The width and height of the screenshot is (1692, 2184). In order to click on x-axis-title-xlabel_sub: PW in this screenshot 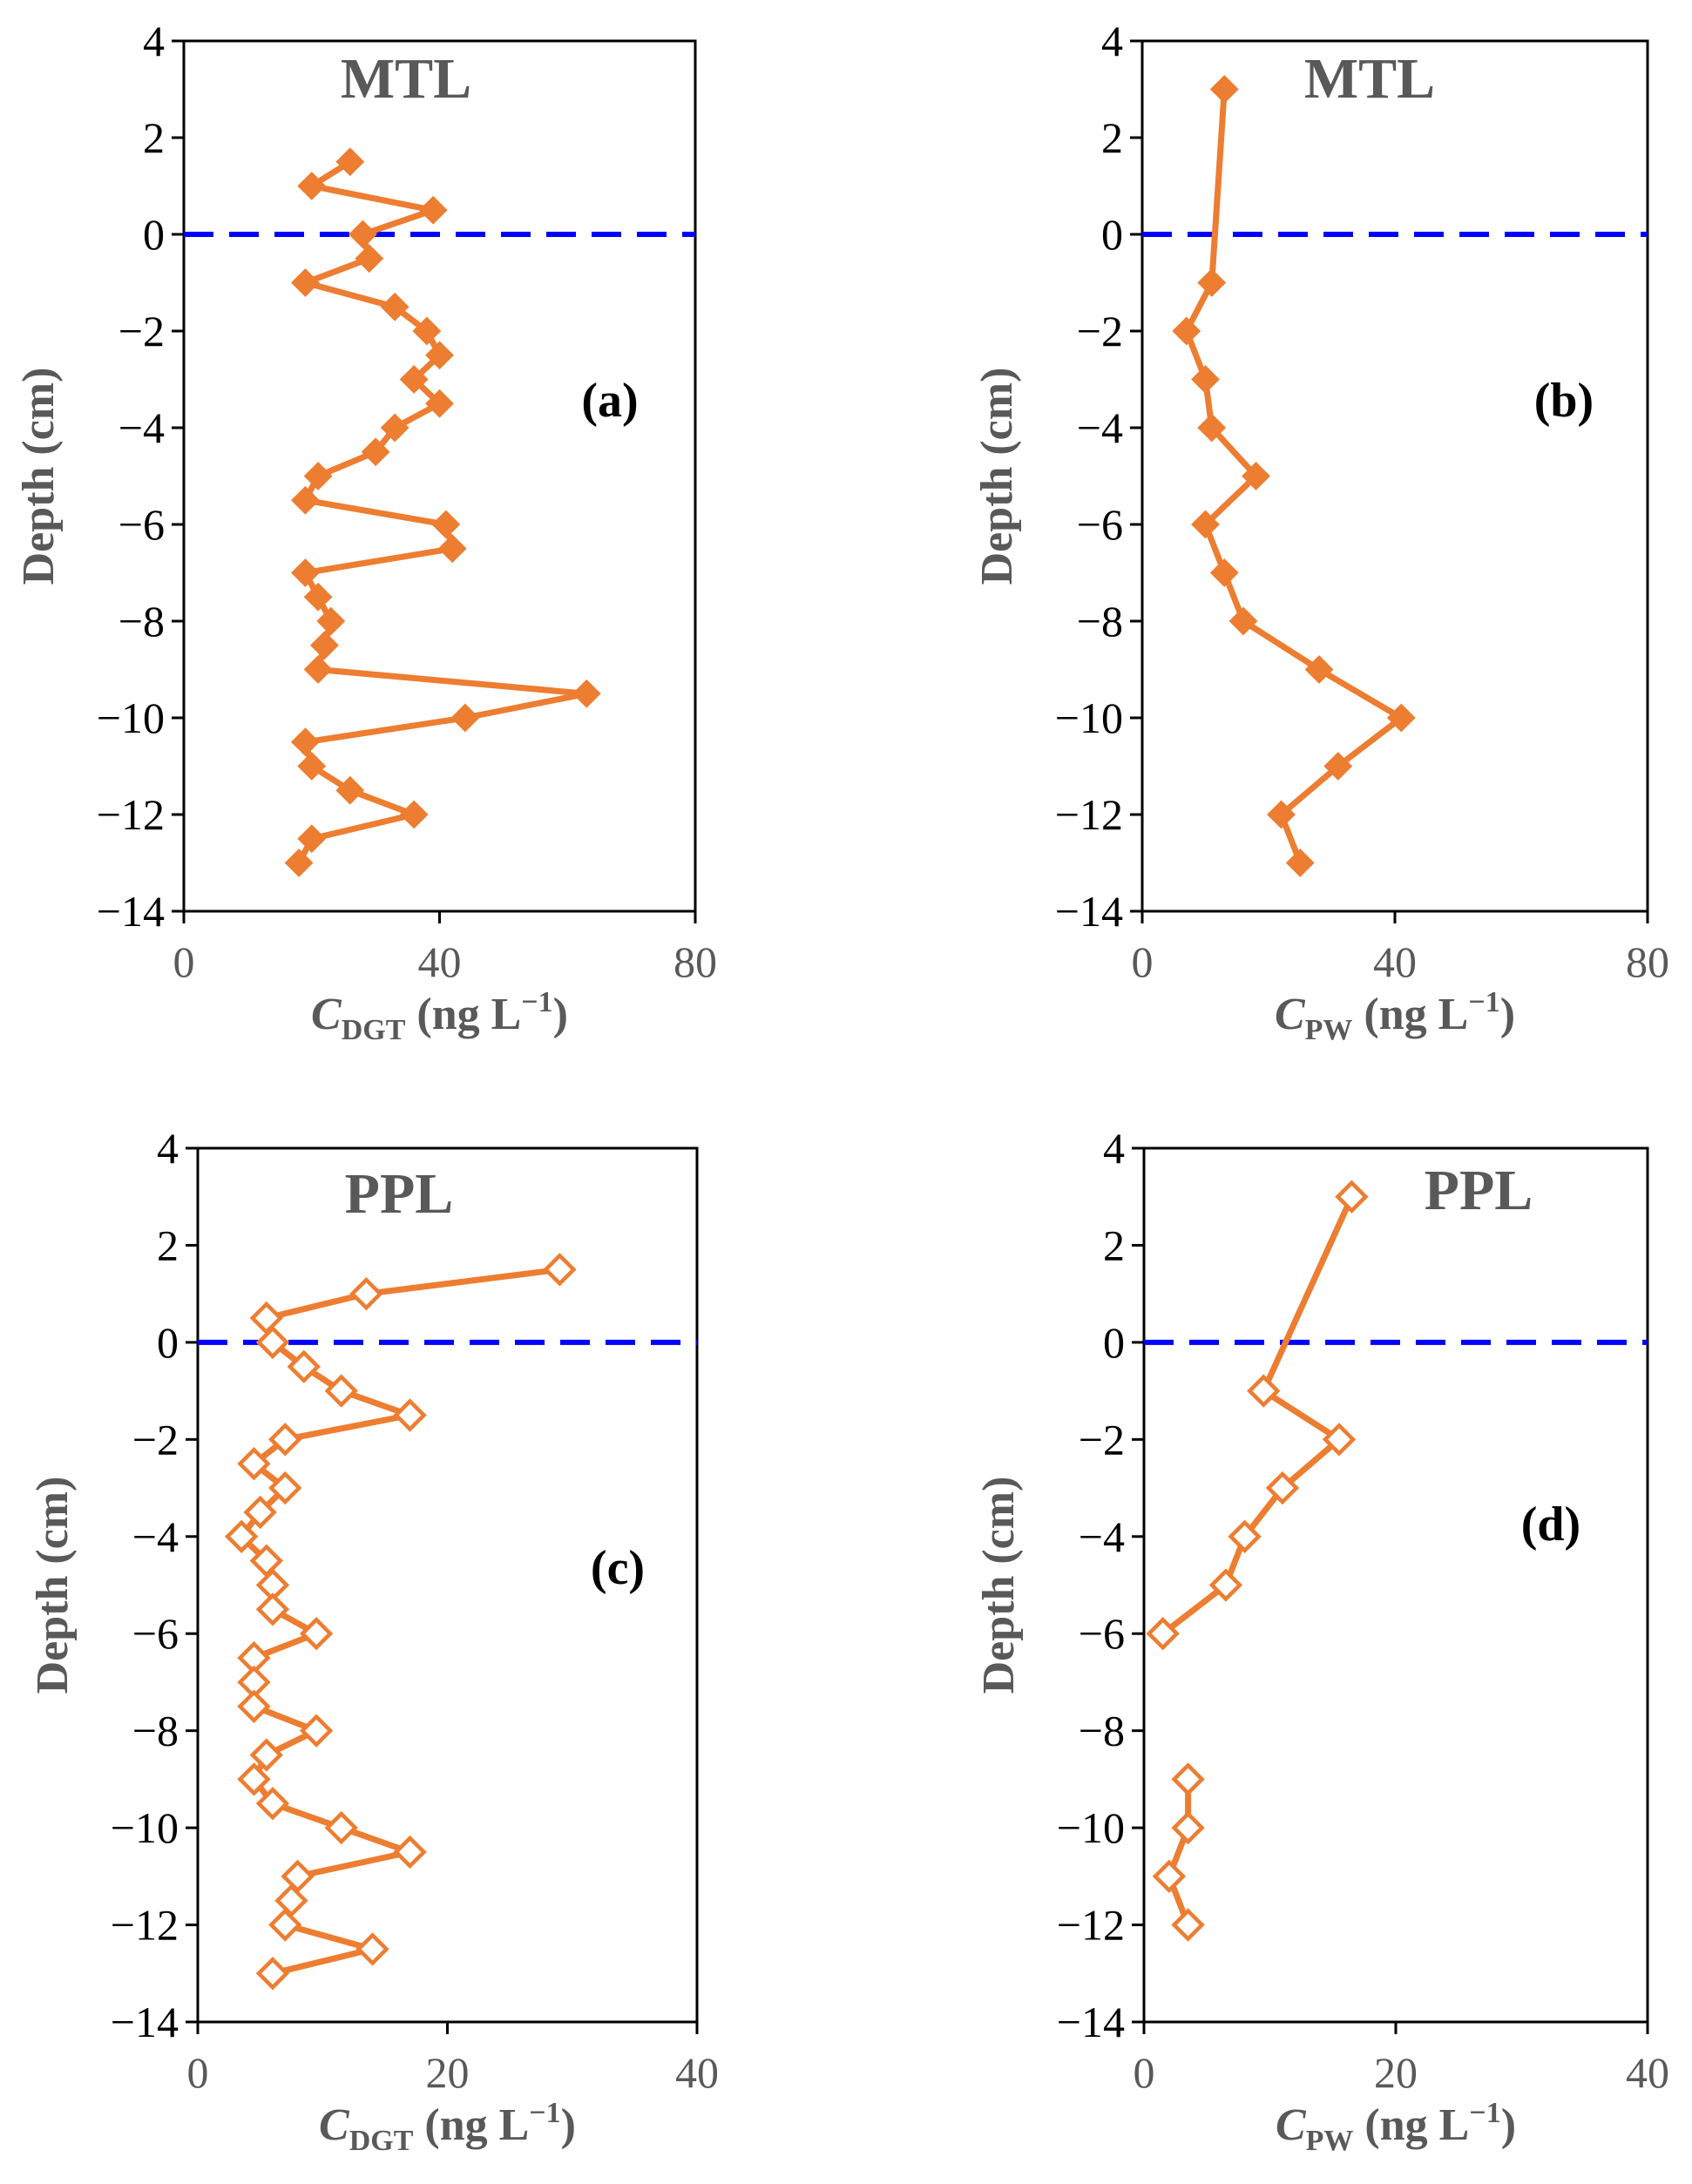, I will do `click(1330, 2141)`.